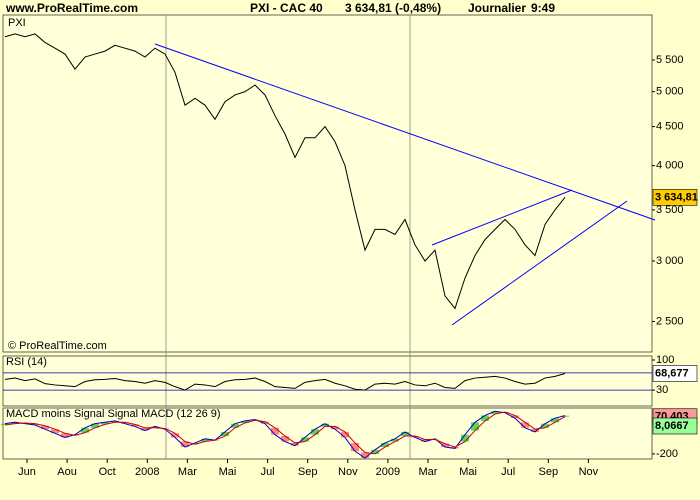 The height and width of the screenshot is (500, 700). Describe the element at coordinates (57, 346) in the screenshot. I see `copyright: © ProRealTime.com` at that location.